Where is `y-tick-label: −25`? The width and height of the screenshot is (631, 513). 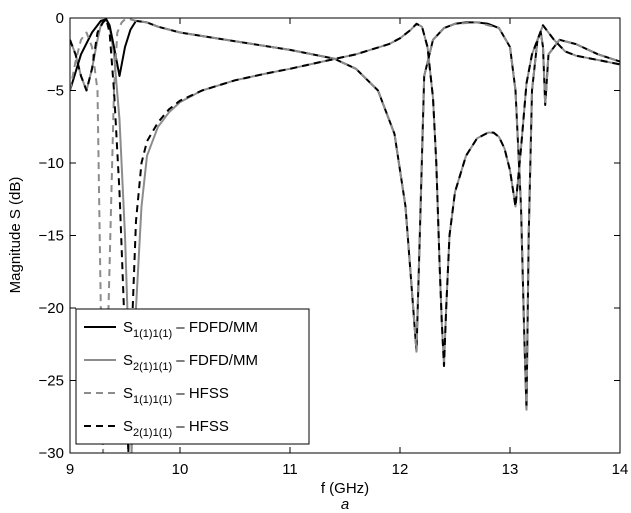 y-tick-label: −25 is located at coordinates (51, 381).